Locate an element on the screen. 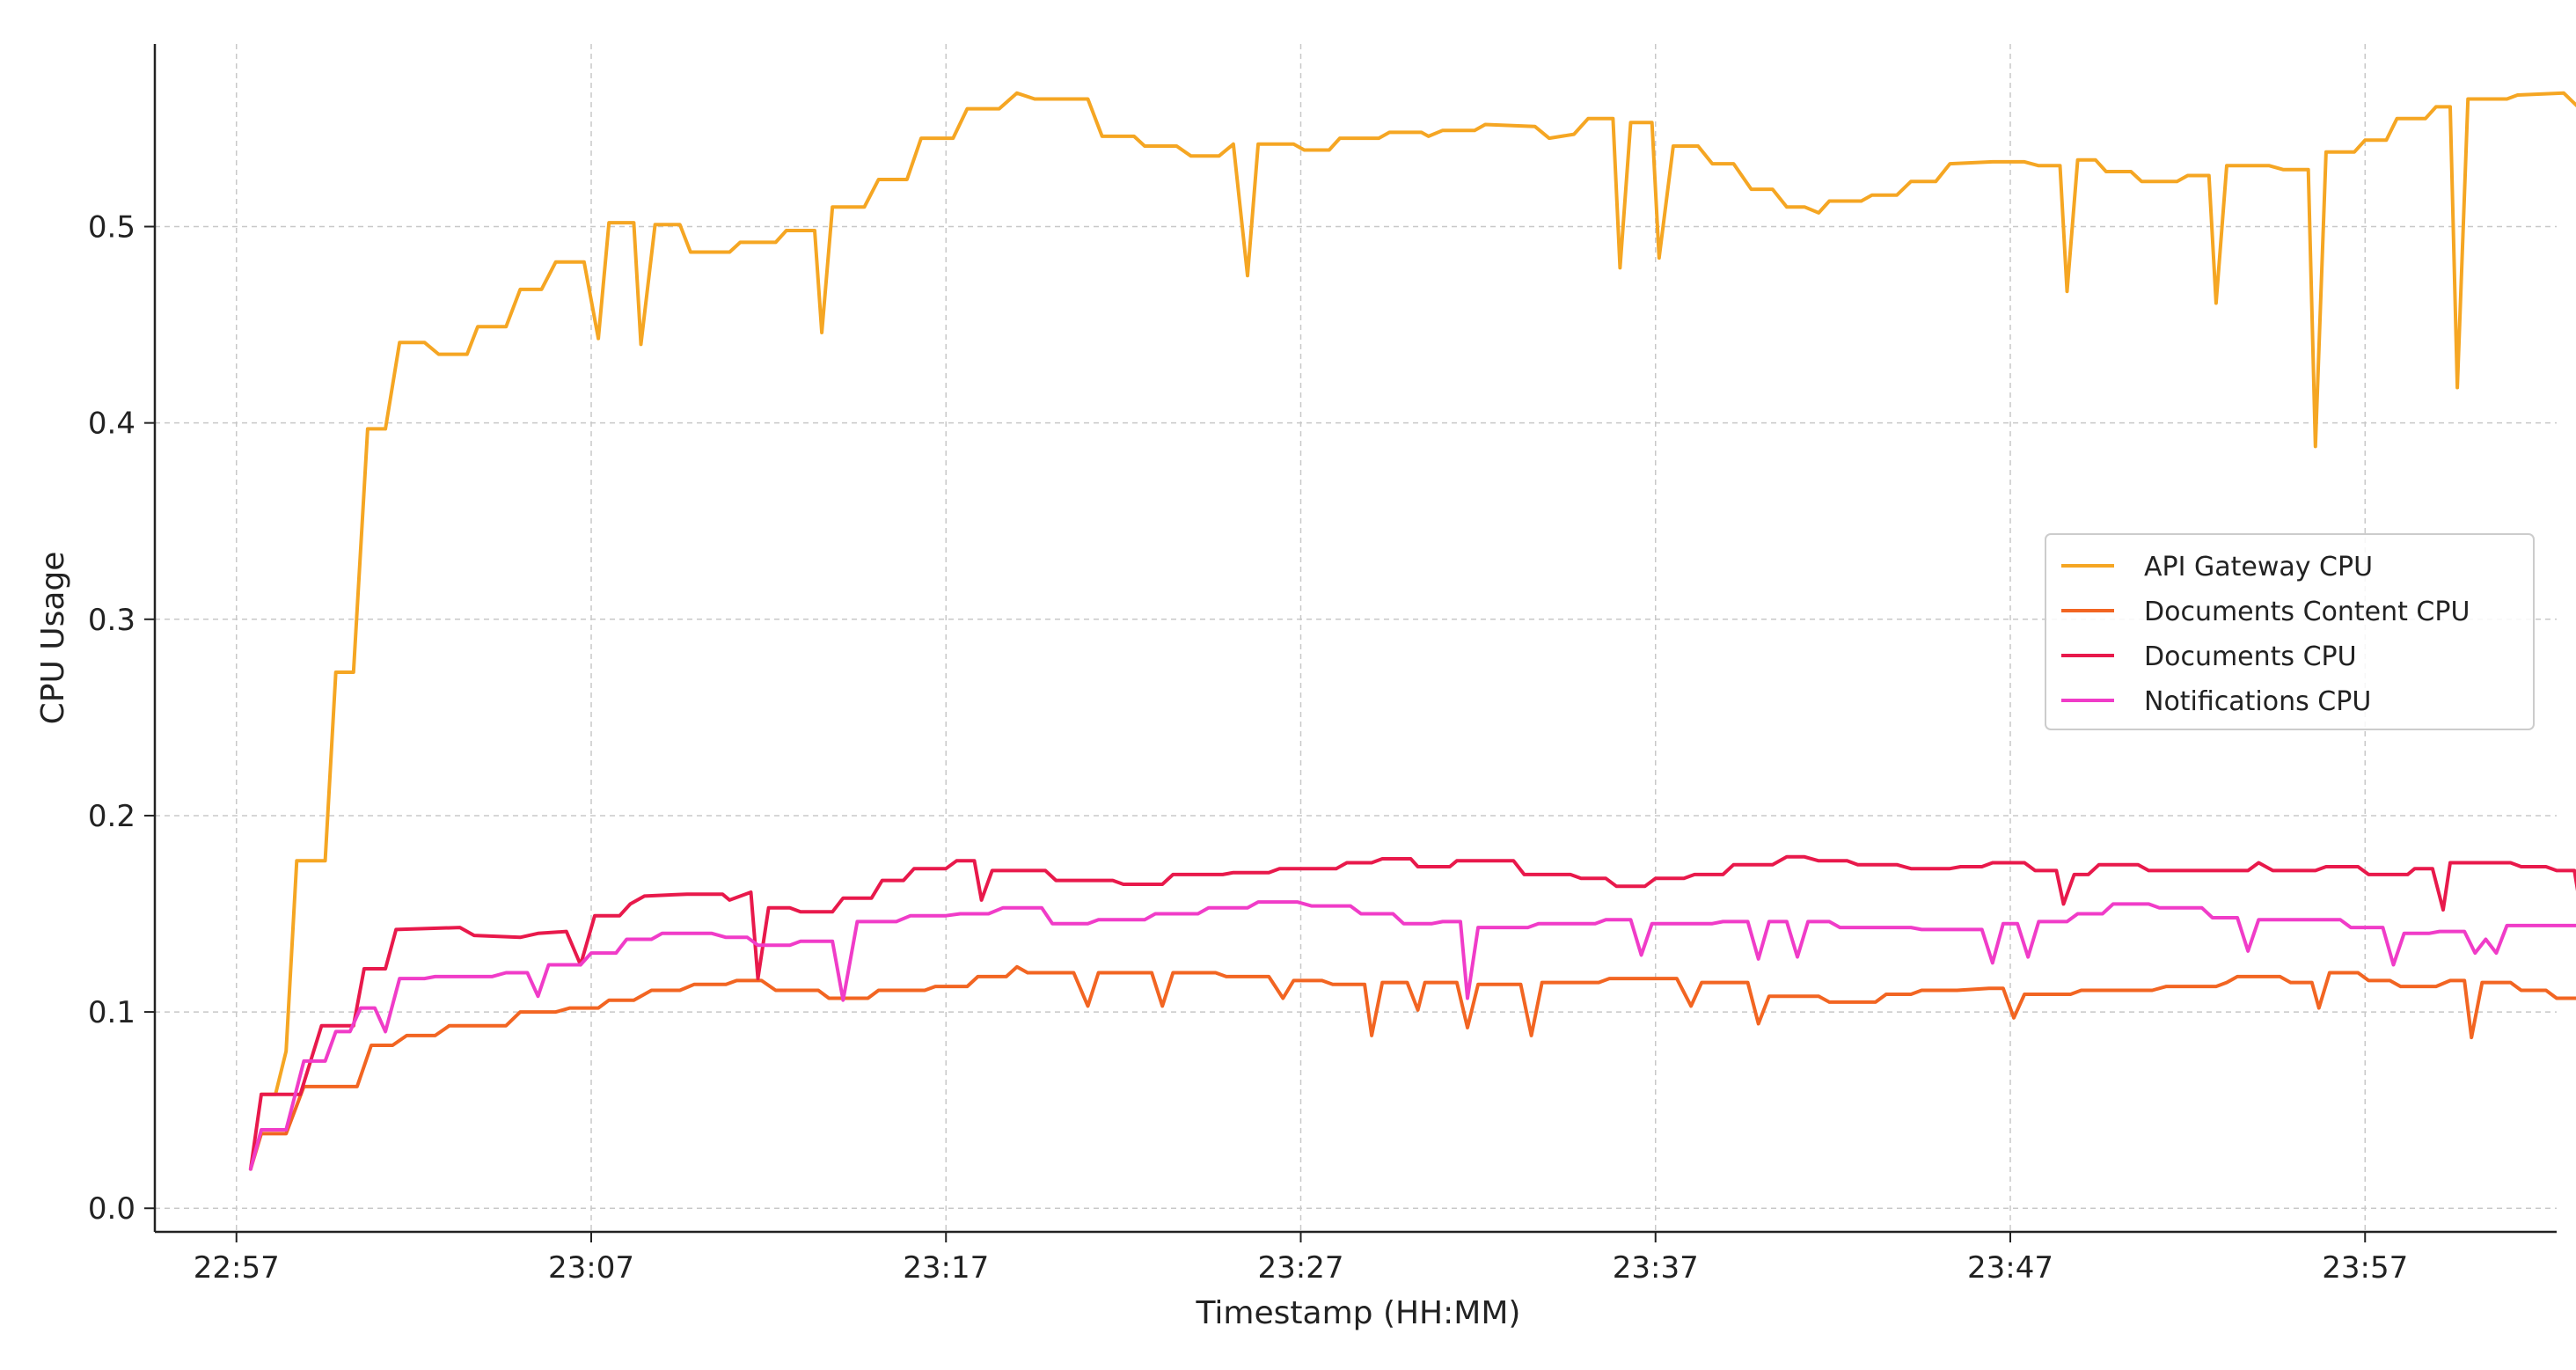 The width and height of the screenshot is (2576, 1370). x-tick-label: 23:07 is located at coordinates (591, 1268).